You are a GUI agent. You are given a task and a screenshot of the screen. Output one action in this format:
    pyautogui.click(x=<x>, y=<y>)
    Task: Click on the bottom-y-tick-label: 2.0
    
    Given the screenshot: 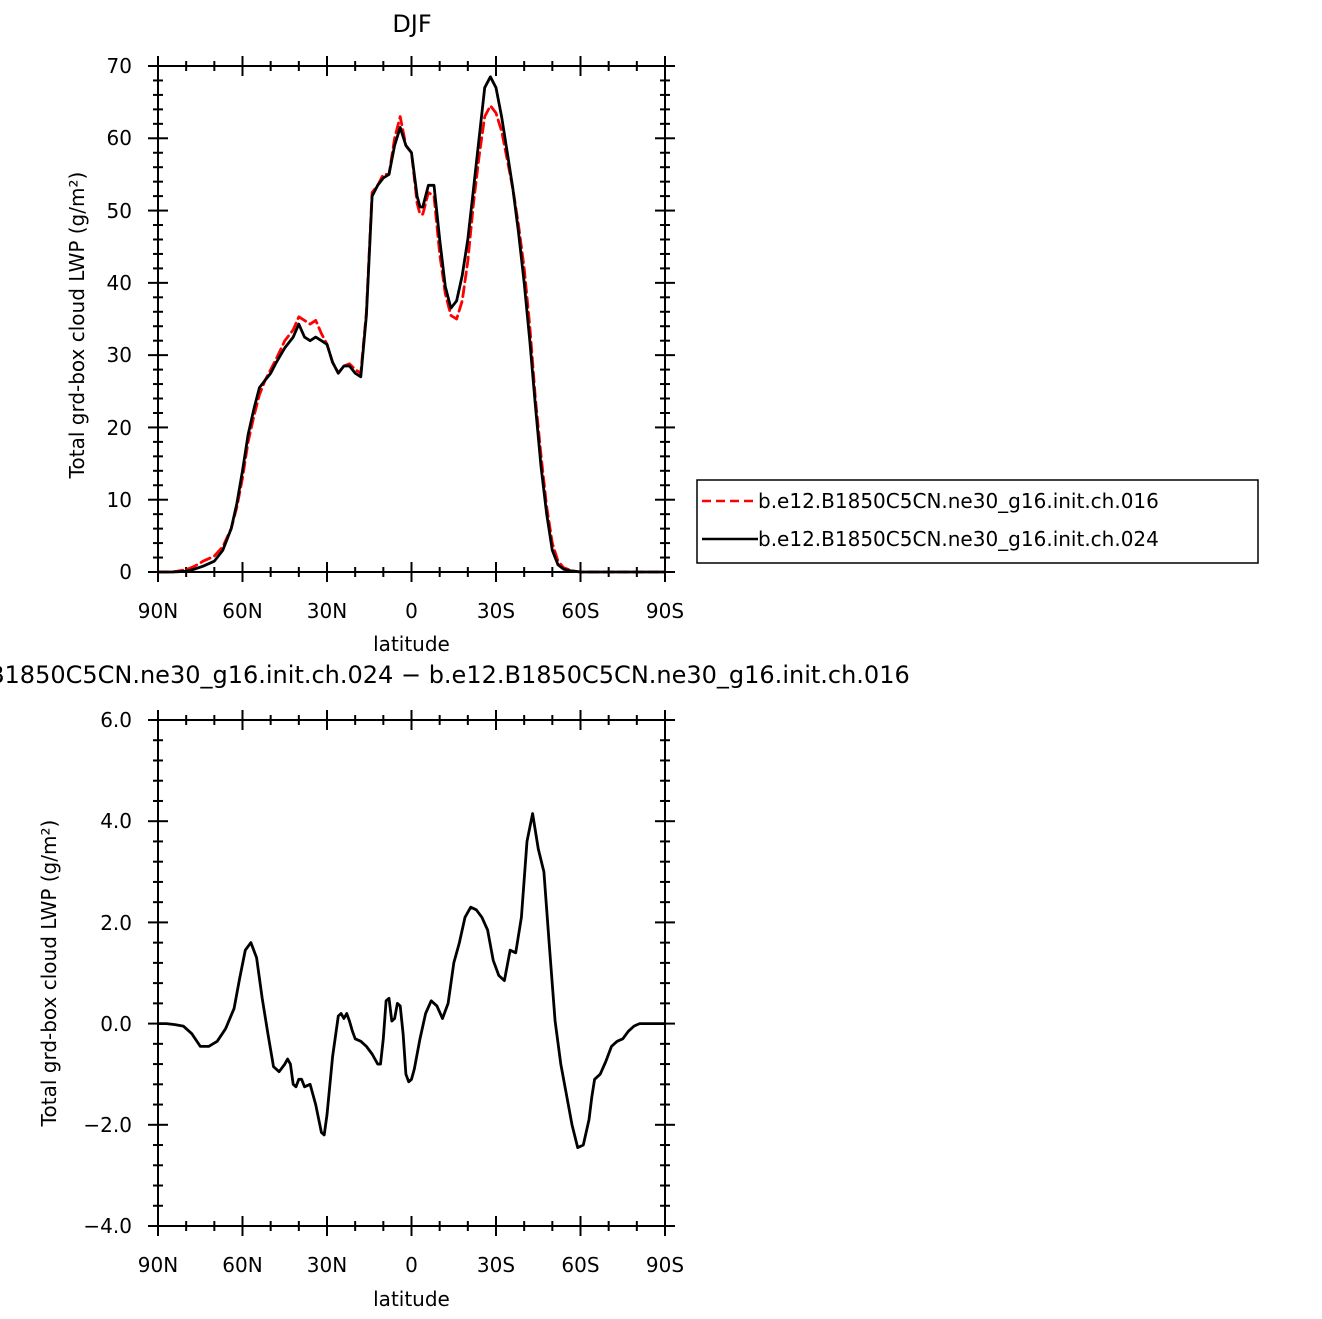 What is the action you would take?
    pyautogui.click(x=116, y=923)
    